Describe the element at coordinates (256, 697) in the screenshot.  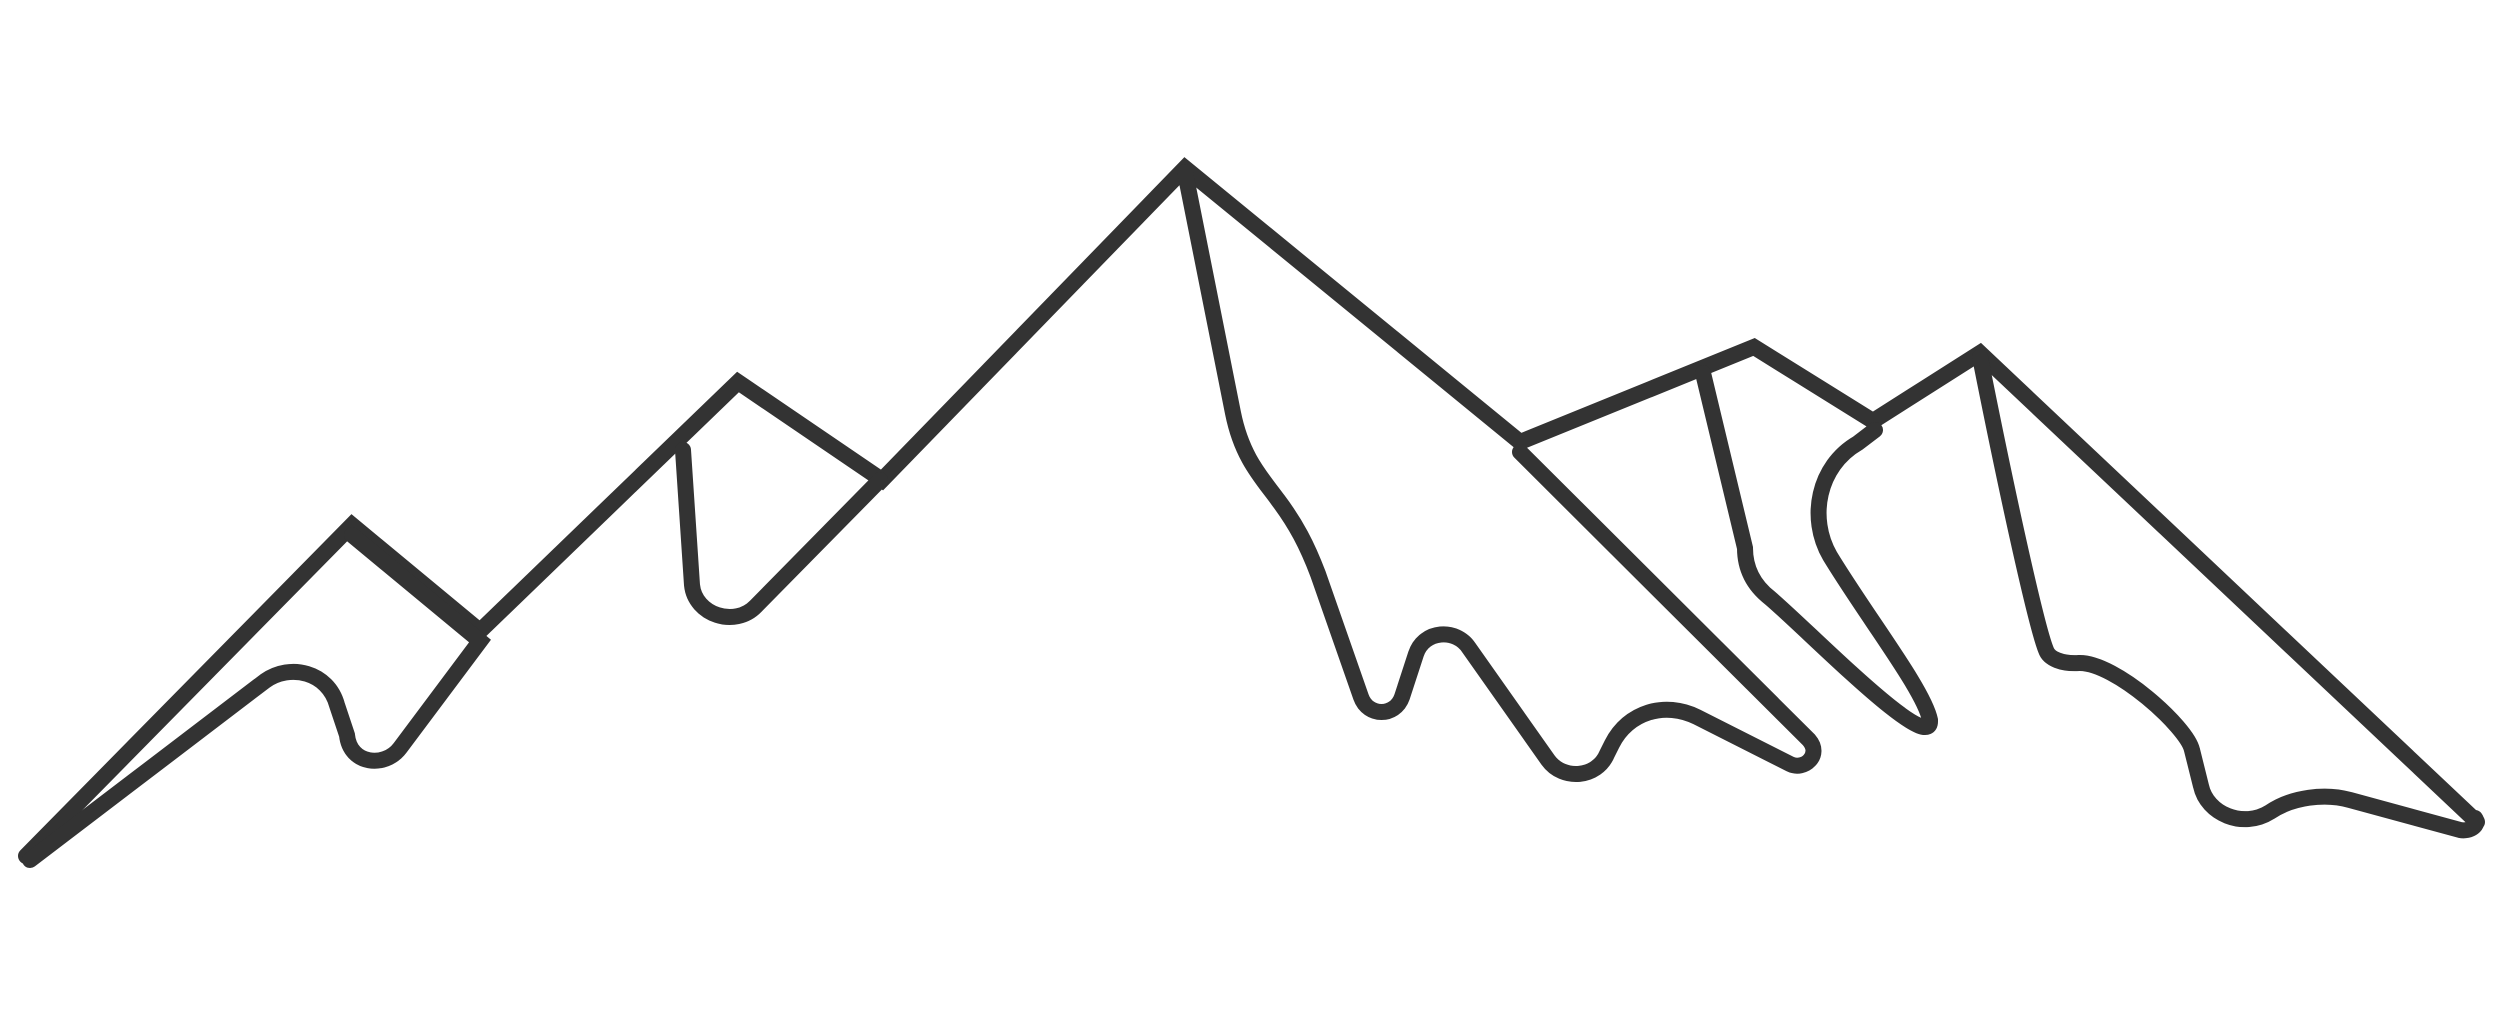
I see `left-small-peak-snowcap` at that location.